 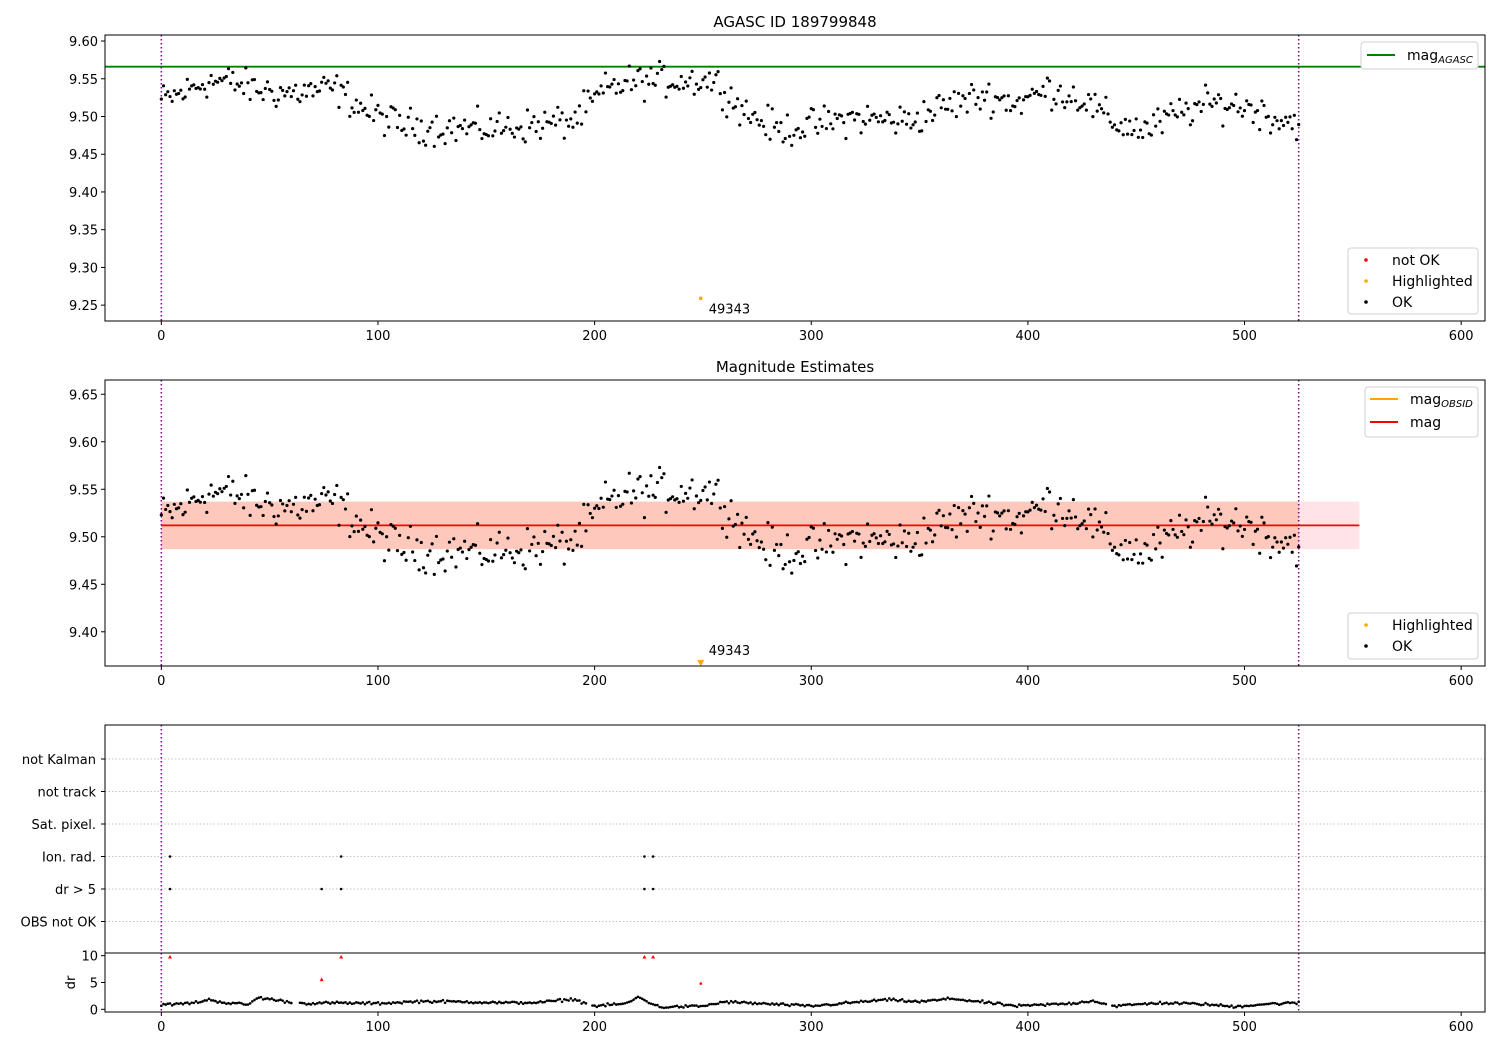 I want to click on flag-category-label: not track, so click(x=66, y=793).